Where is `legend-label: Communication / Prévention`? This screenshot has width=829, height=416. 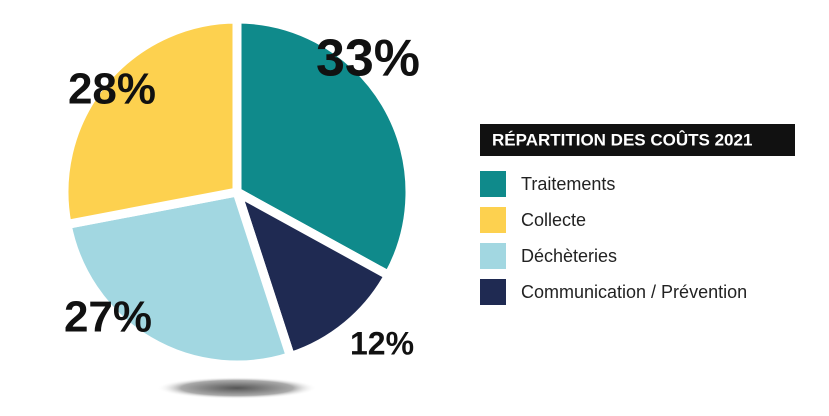
legend-label: Communication / Prévention is located at coordinates (634, 292).